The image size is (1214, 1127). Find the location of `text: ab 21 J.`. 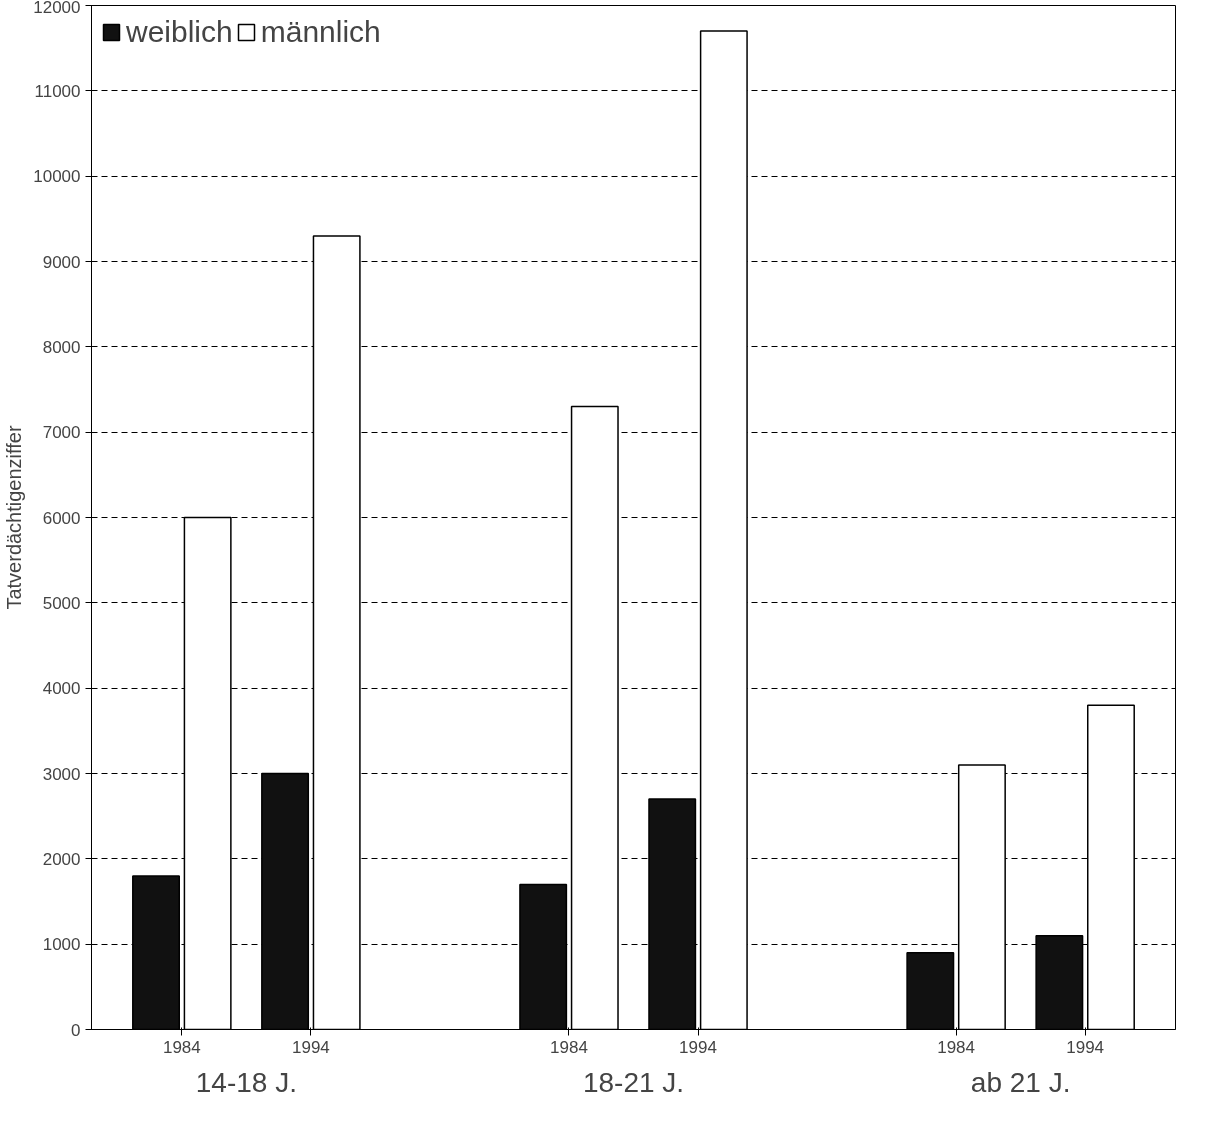

text: ab 21 J. is located at coordinates (1020, 1082).